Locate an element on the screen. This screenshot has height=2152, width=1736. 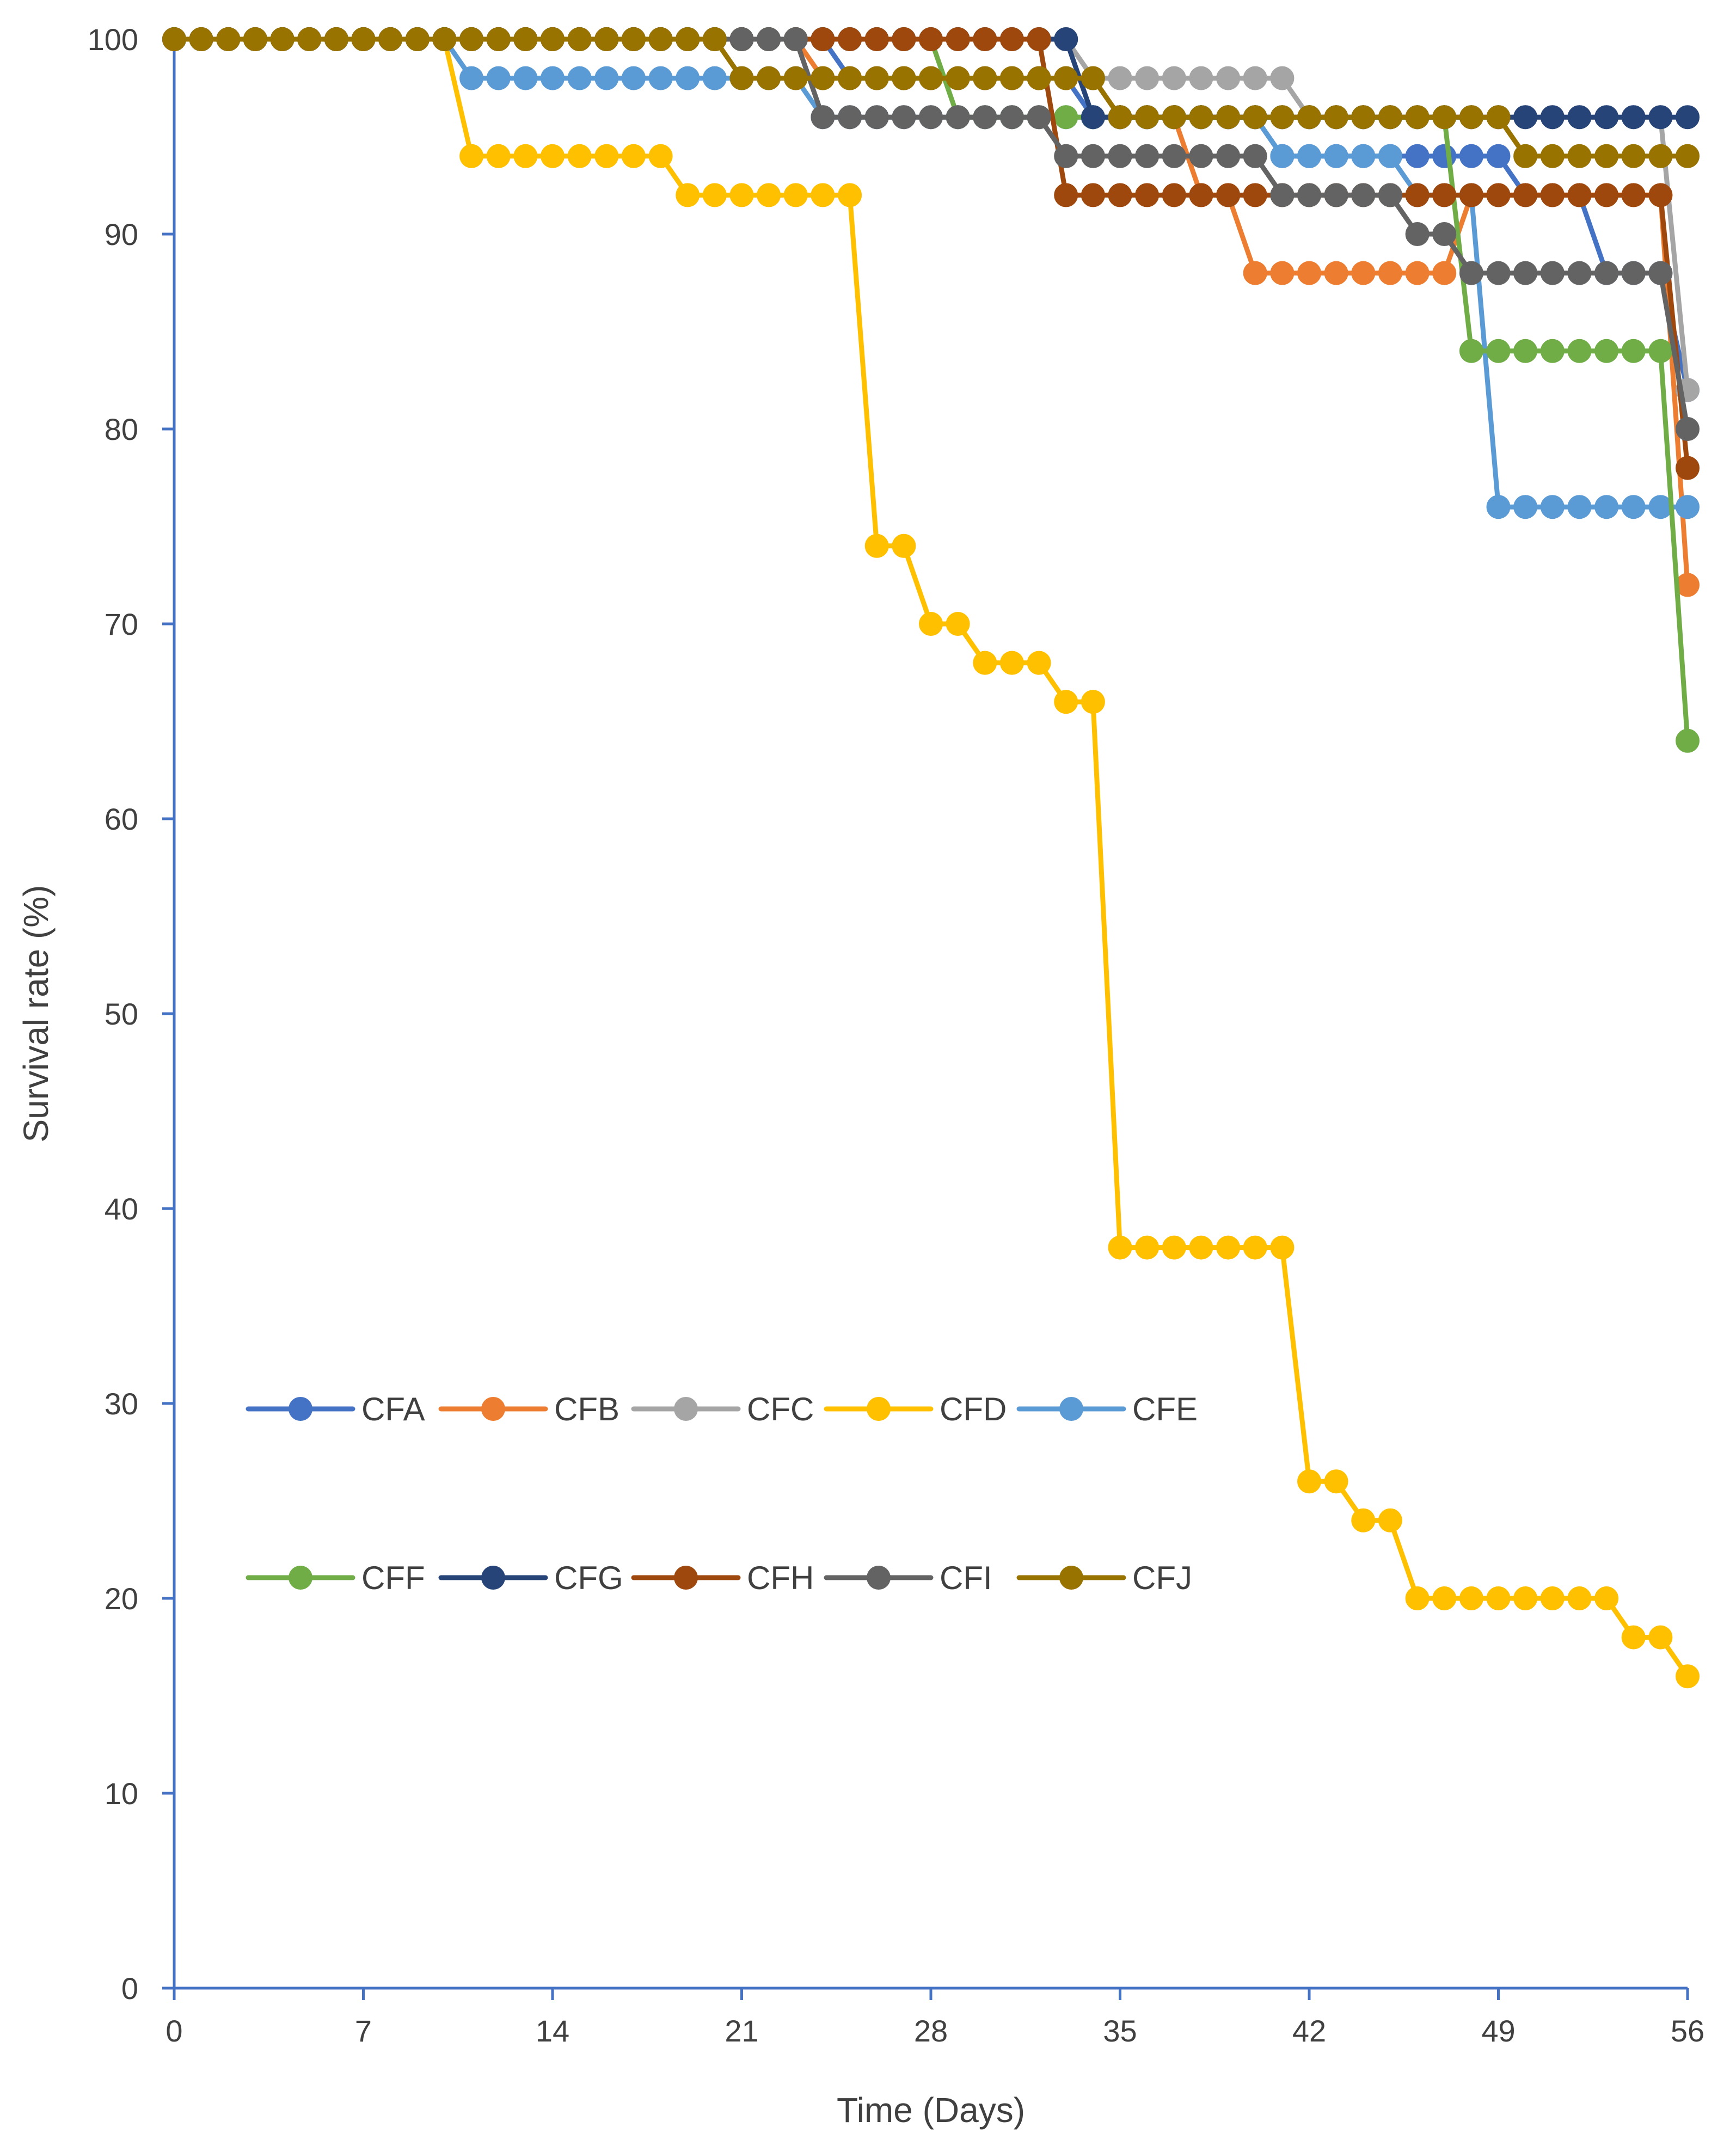
legend-label: CFC is located at coordinates (780, 1409).